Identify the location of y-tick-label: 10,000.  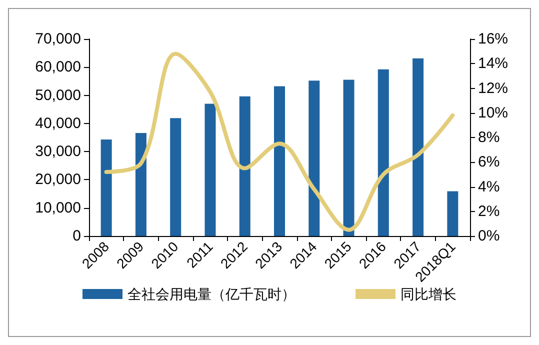
(58, 207).